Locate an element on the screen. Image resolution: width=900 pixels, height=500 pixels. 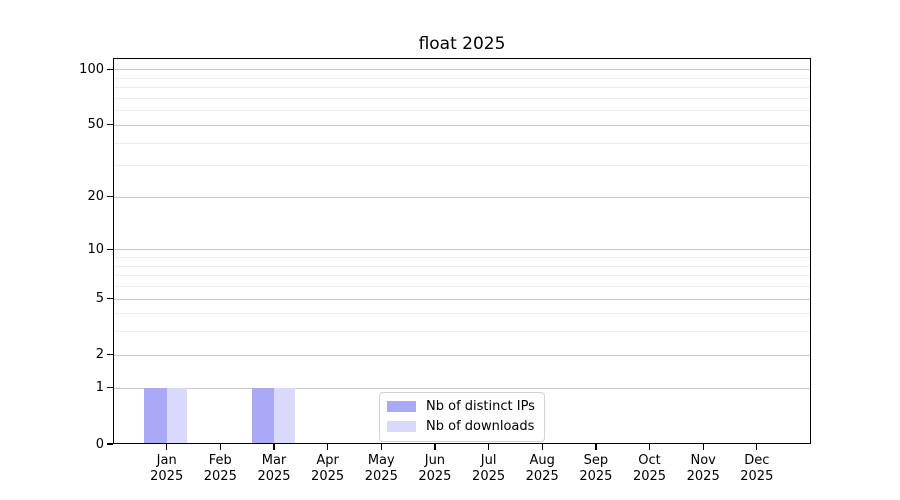
y-tick-label: 10 is located at coordinates (95, 249).